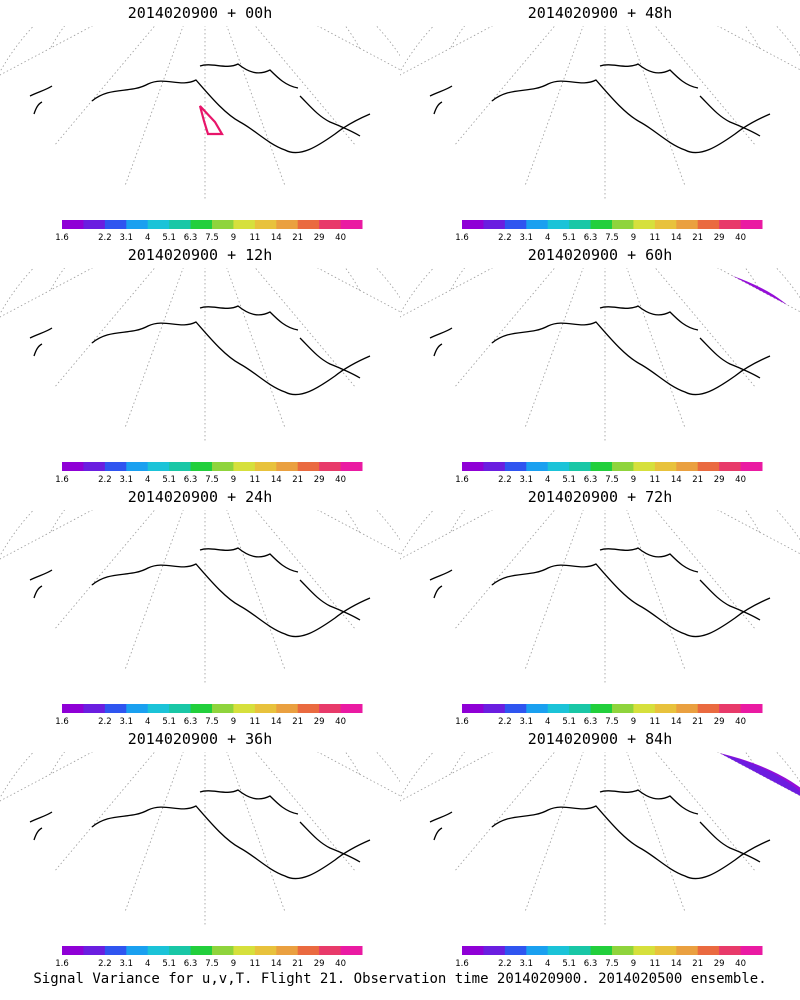 The width and height of the screenshot is (800, 1000). Describe the element at coordinates (612, 721) in the screenshot. I see `colorbar-tick-label: 7.5` at that location.